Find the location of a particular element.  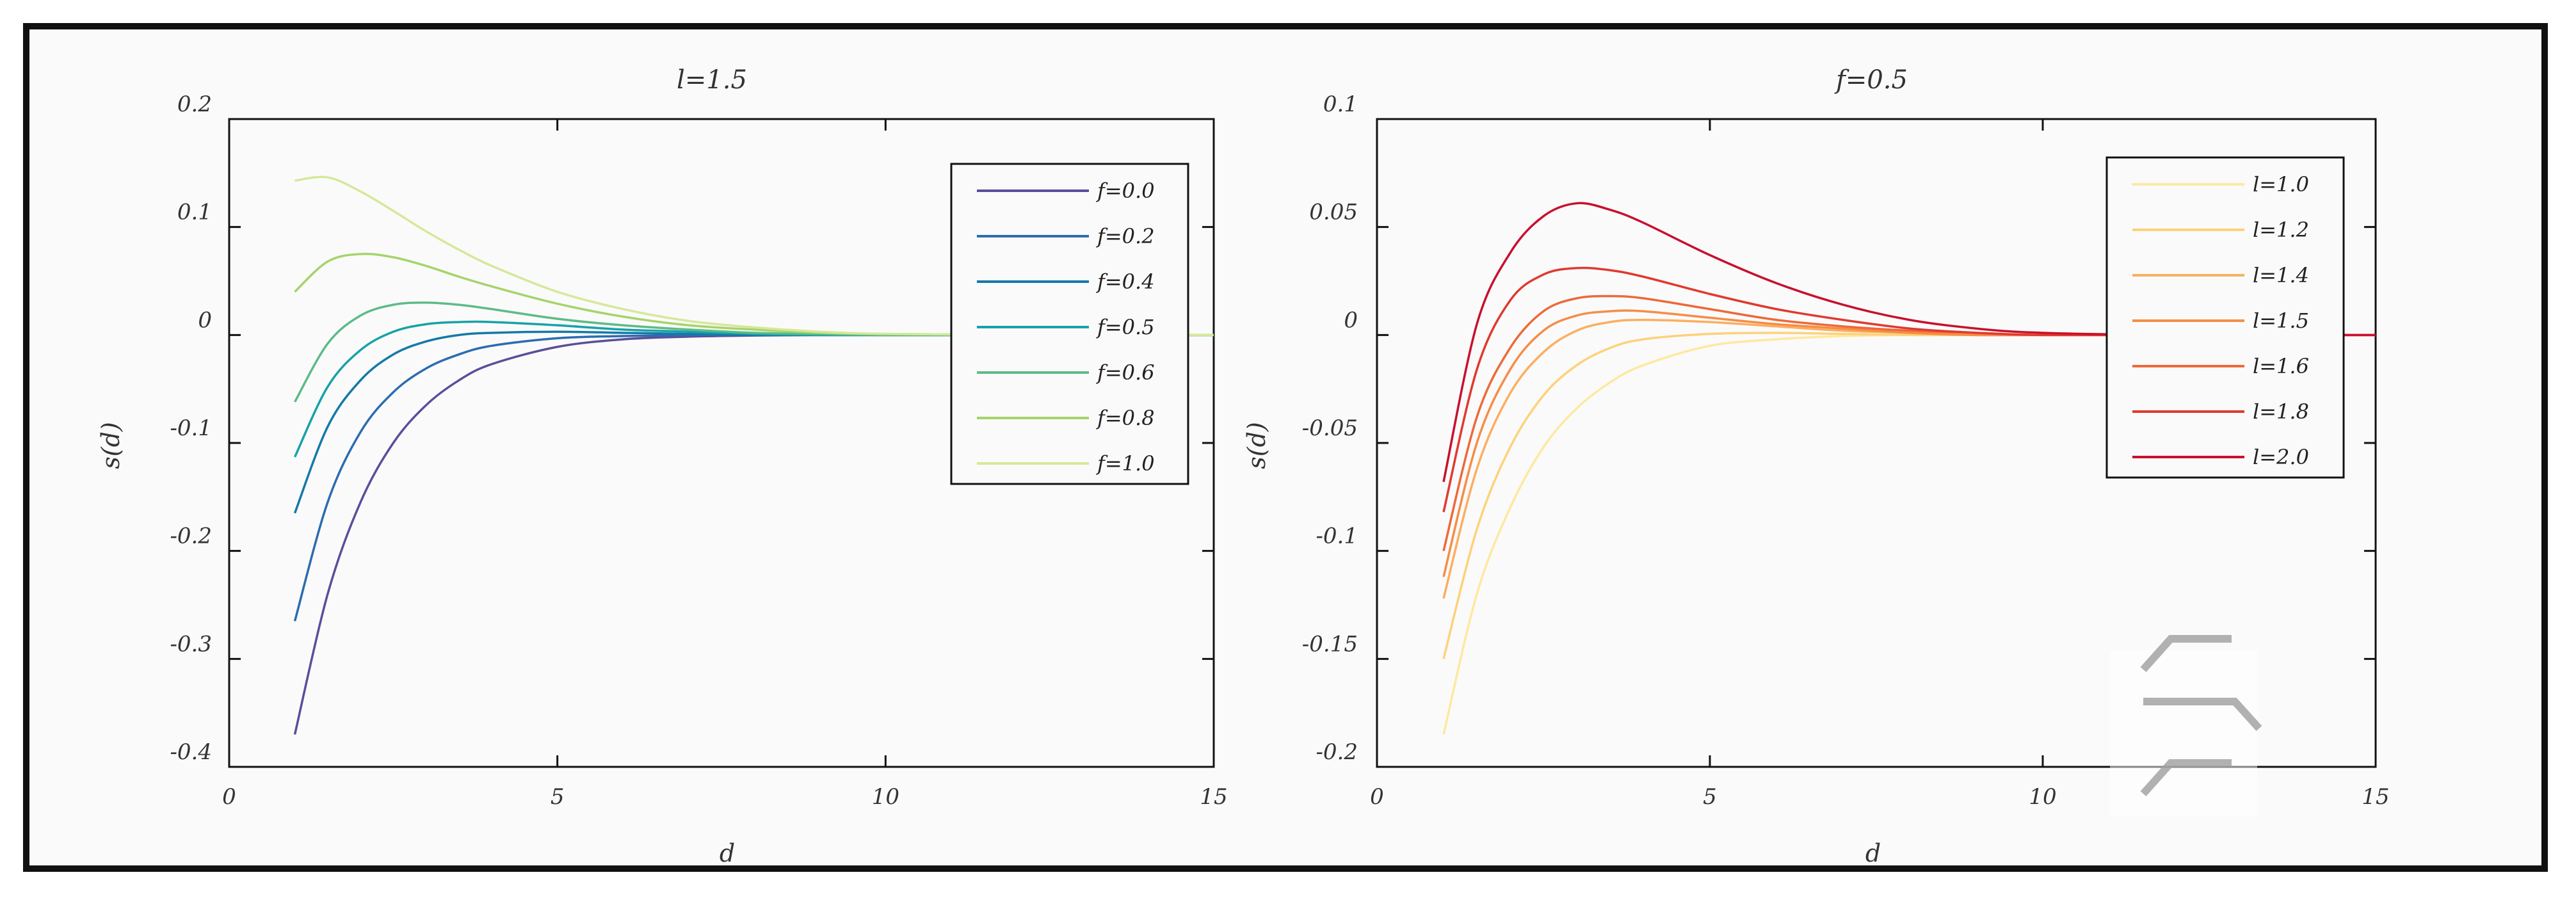

legend-label: l=1.2 is located at coordinates (2281, 230).